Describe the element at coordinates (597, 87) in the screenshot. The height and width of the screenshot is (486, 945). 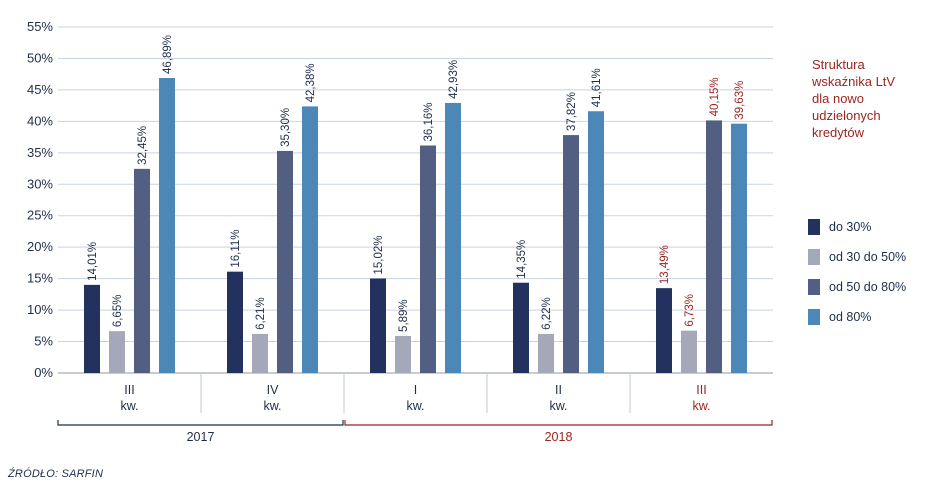
I see `data-label: 41,61%` at that location.